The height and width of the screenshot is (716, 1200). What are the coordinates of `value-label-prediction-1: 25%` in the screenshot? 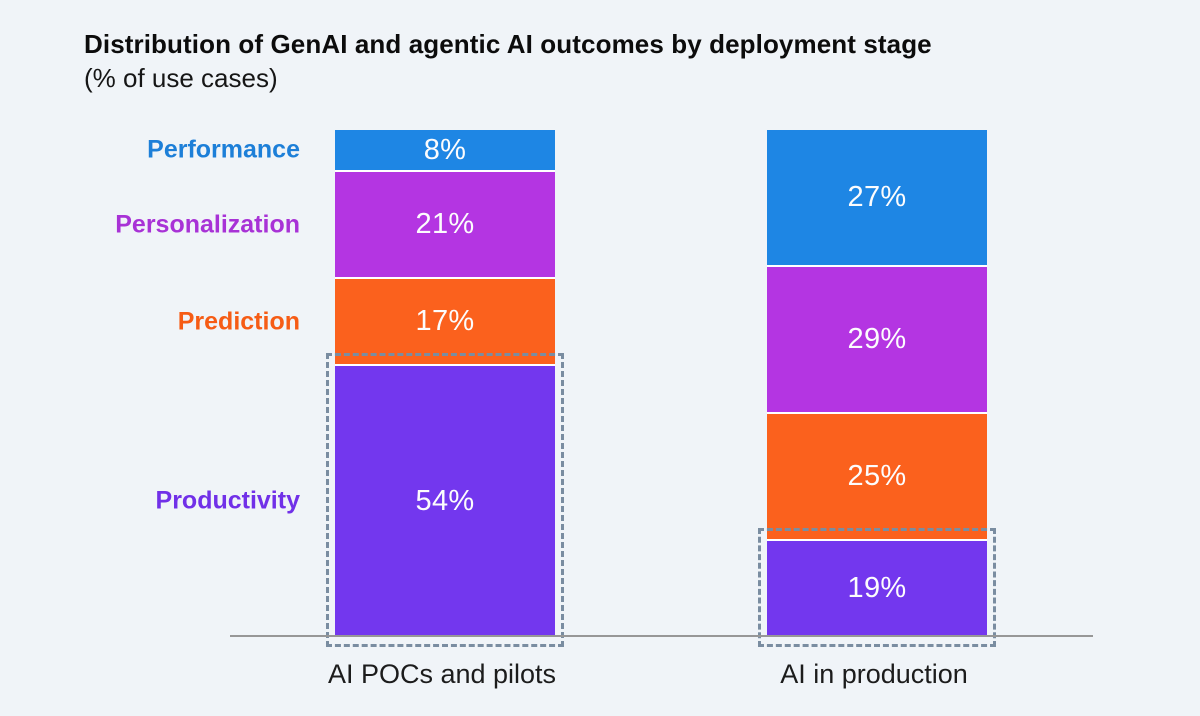 It's located at (877, 476).